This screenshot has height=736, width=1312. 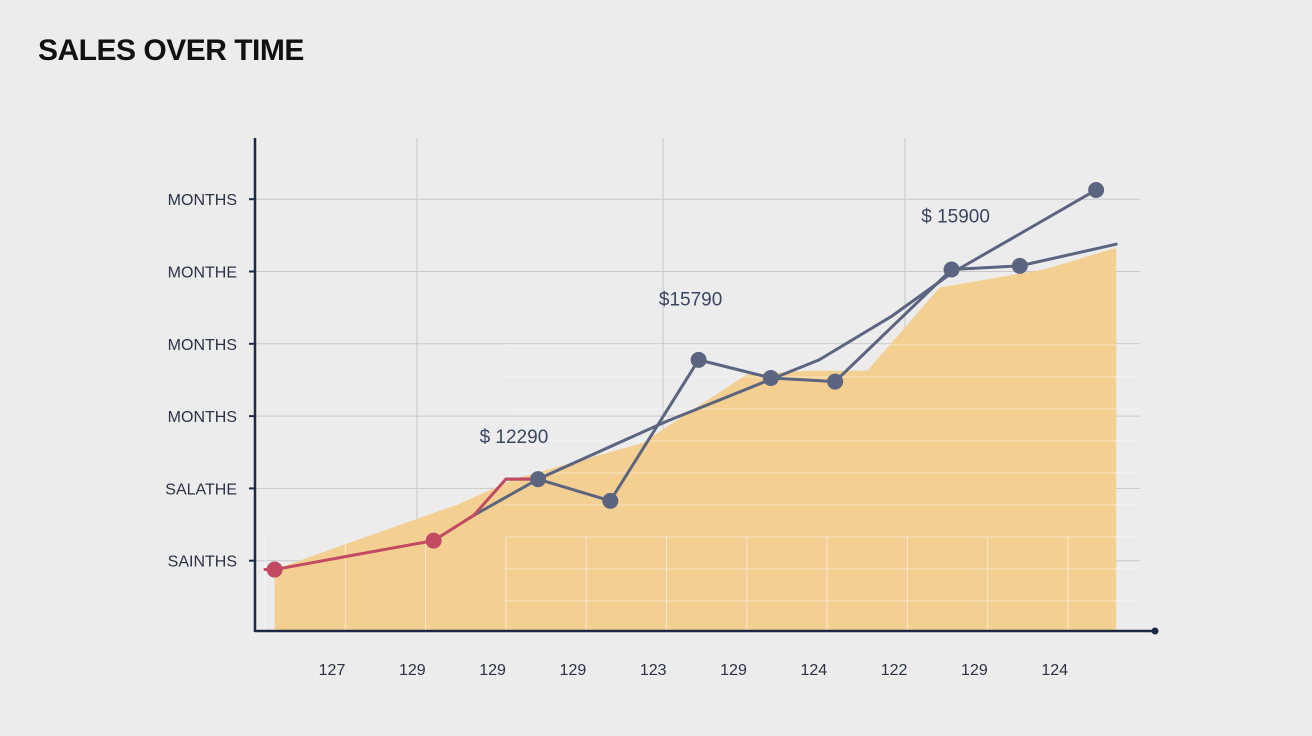 What do you see at coordinates (955, 217) in the screenshot?
I see `value-annotation: $ 15900` at bounding box center [955, 217].